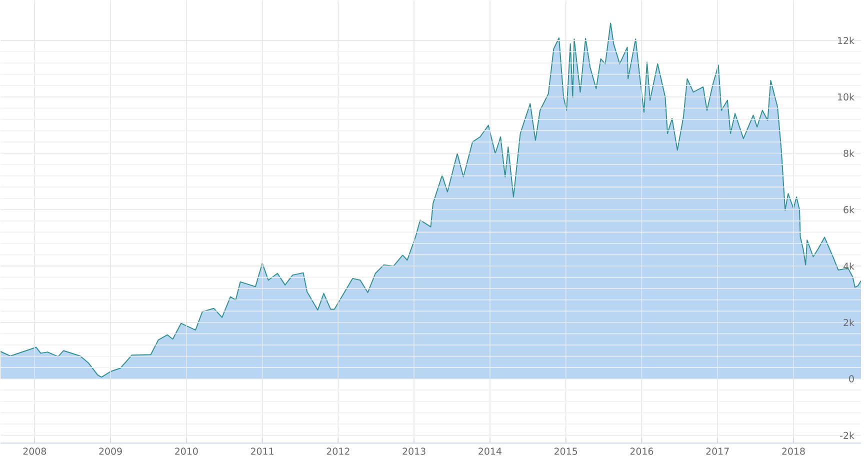  Describe the element at coordinates (414, 451) in the screenshot. I see `x-tick-label: 2013` at that location.